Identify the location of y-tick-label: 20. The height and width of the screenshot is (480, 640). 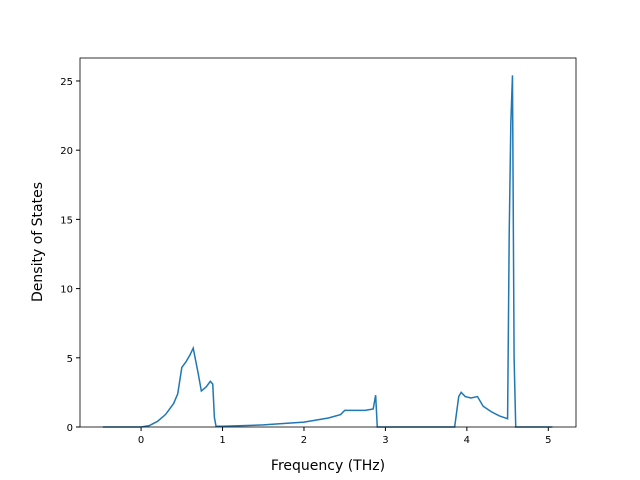
(66, 151).